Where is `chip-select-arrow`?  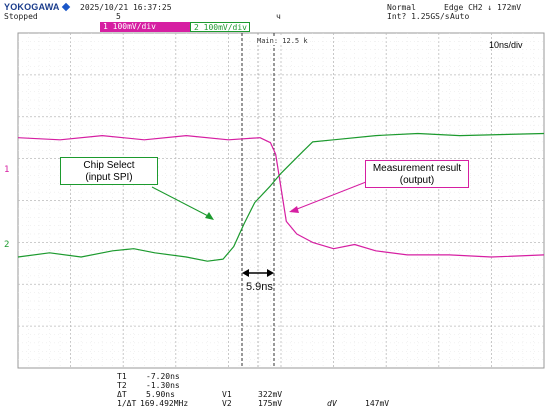 chip-select-arrow is located at coordinates (182, 202).